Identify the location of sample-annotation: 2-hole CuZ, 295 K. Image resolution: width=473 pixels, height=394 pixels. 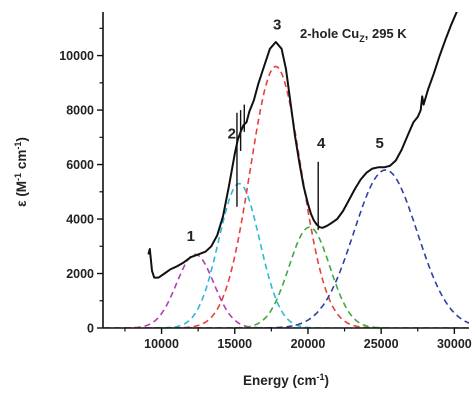
(353, 35).